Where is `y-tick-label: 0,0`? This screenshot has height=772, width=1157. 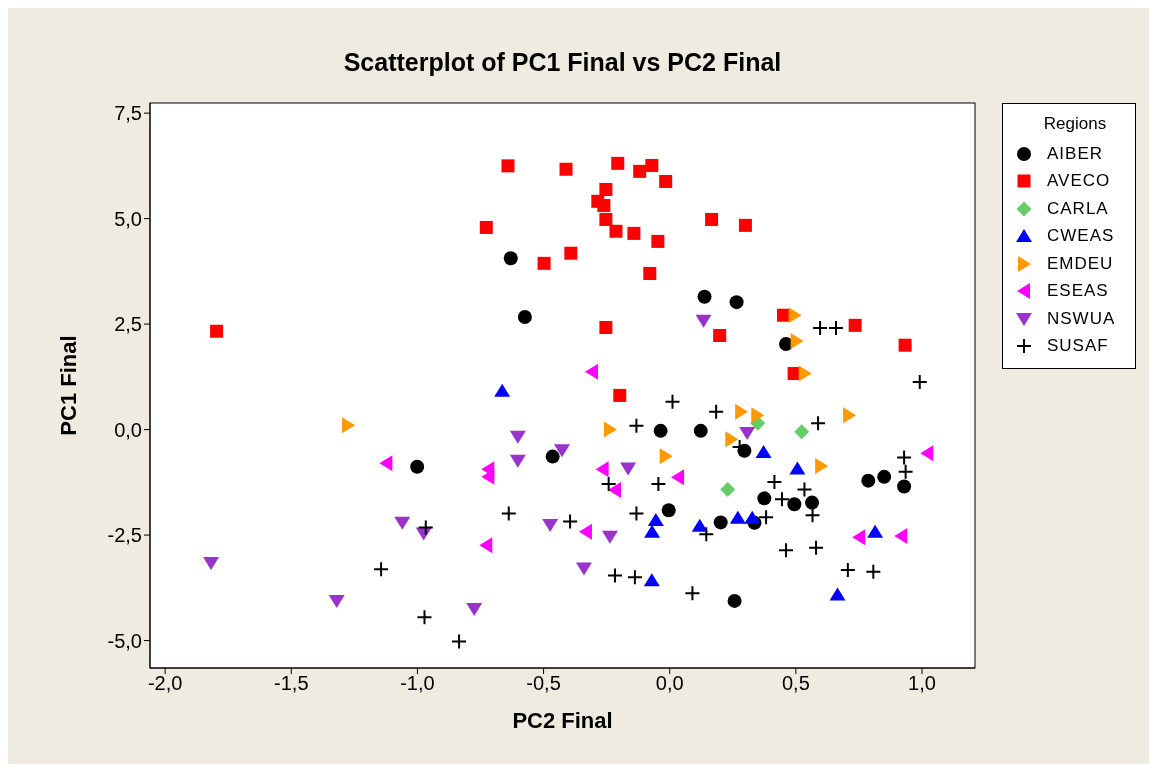 y-tick-label: 0,0 is located at coordinates (128, 429).